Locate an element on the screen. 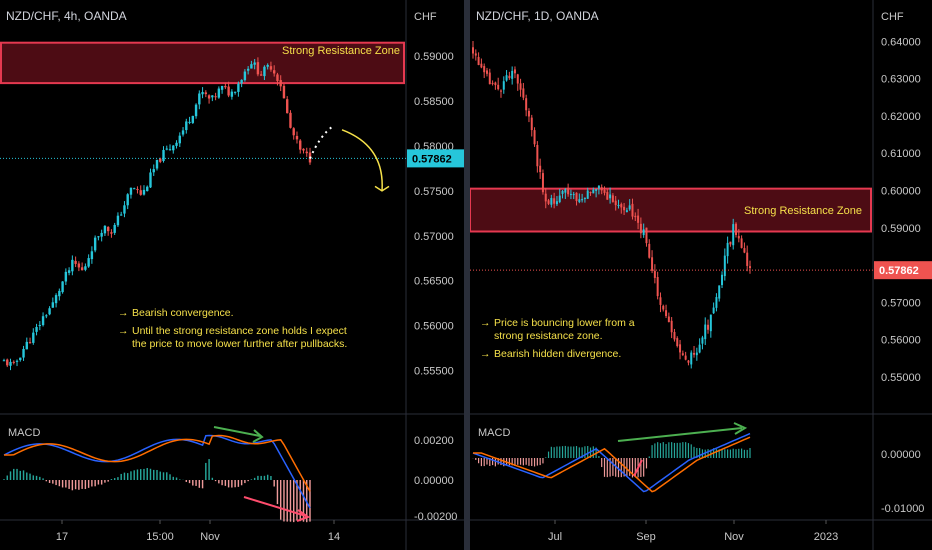 The image size is (932, 550). price-tick-label: 0.55000 is located at coordinates (901, 378).